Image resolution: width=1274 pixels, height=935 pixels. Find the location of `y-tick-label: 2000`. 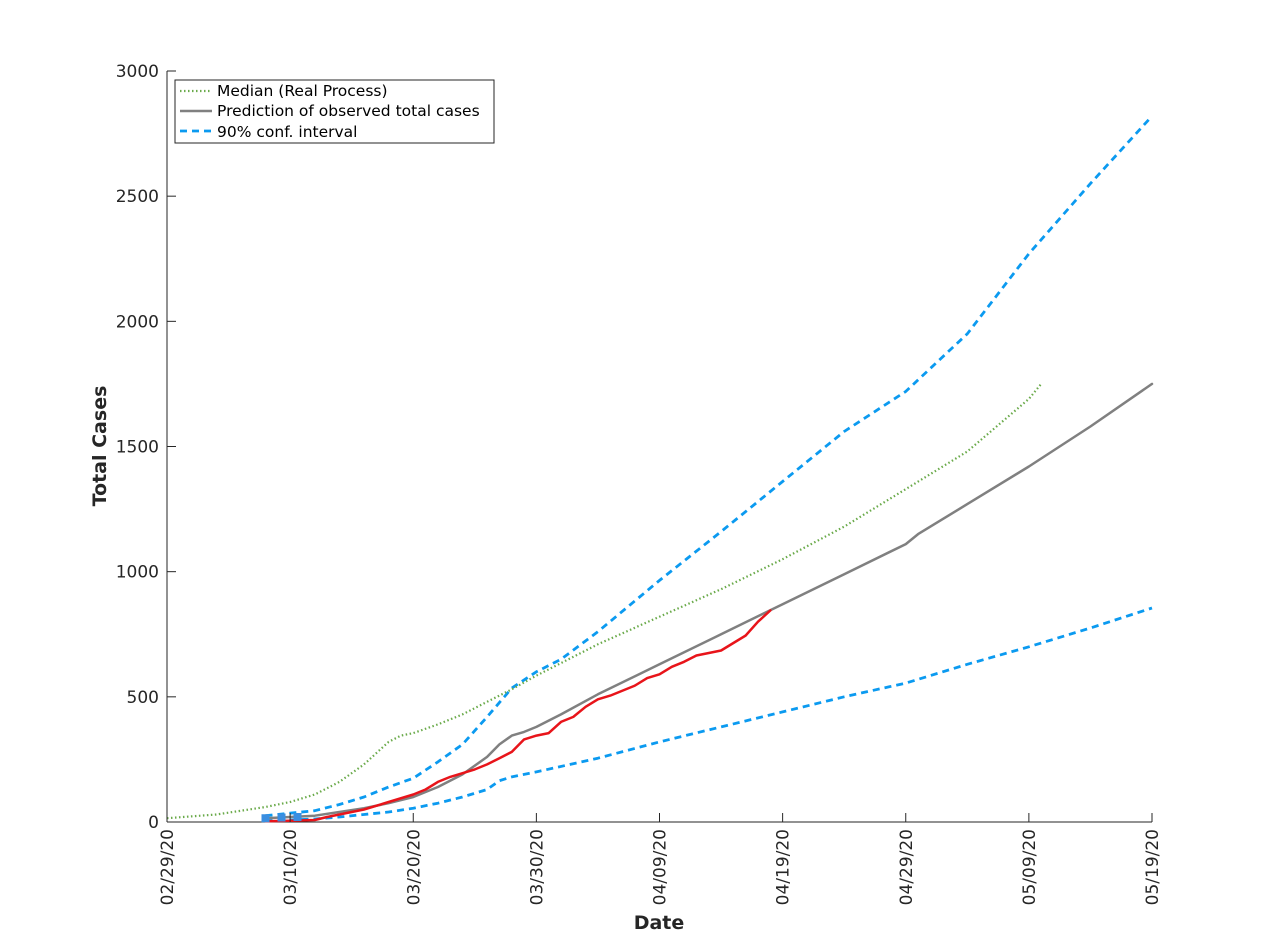

y-tick-label: 2000 is located at coordinates (137, 322).